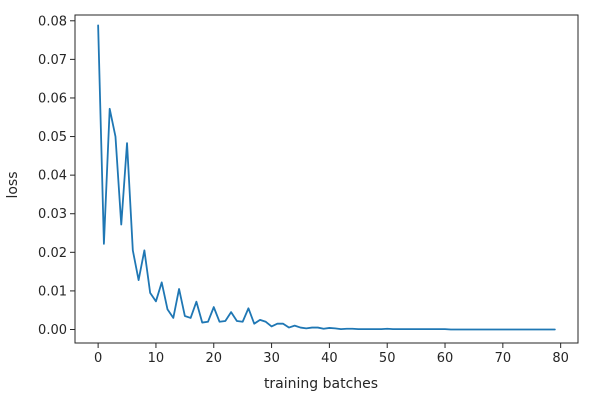  I want to click on y-tick-label: 0.04, so click(52, 176).